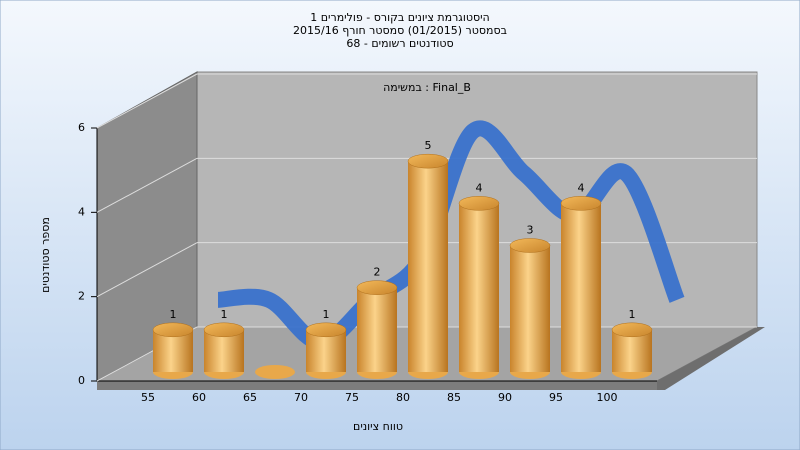  What do you see at coordinates (352, 397) in the screenshot?
I see `x-tick-label: 75` at bounding box center [352, 397].